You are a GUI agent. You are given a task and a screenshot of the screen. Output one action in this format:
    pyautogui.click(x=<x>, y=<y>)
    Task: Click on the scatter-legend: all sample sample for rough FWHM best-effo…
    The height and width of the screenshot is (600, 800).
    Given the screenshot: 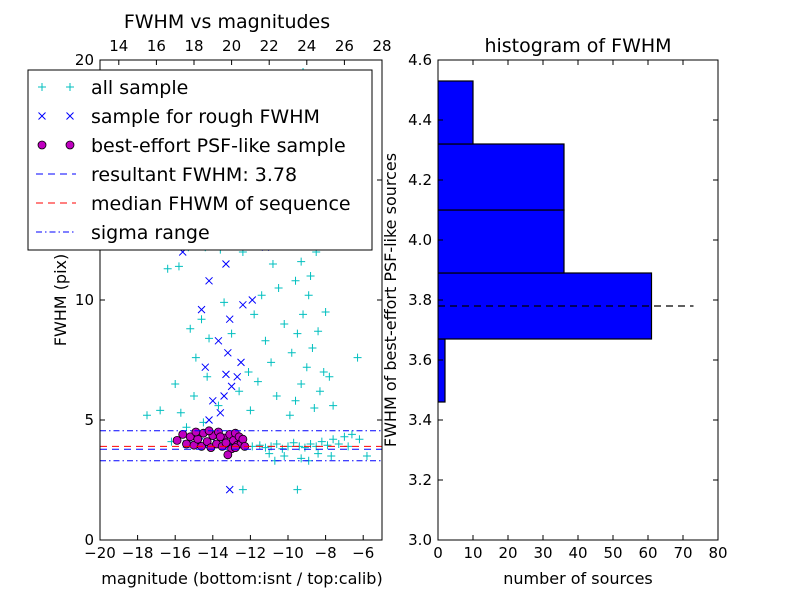 What is the action you would take?
    pyautogui.click(x=200, y=160)
    